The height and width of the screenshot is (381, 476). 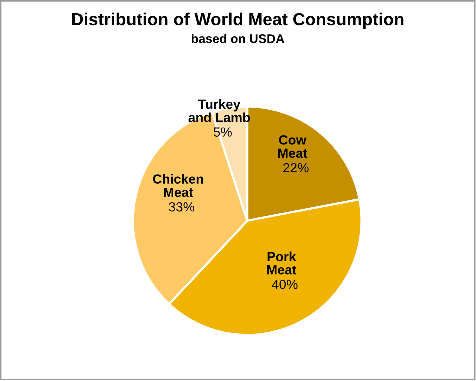 What do you see at coordinates (178, 186) in the screenshot?
I see `slice-label: Chicken Meat` at bounding box center [178, 186].